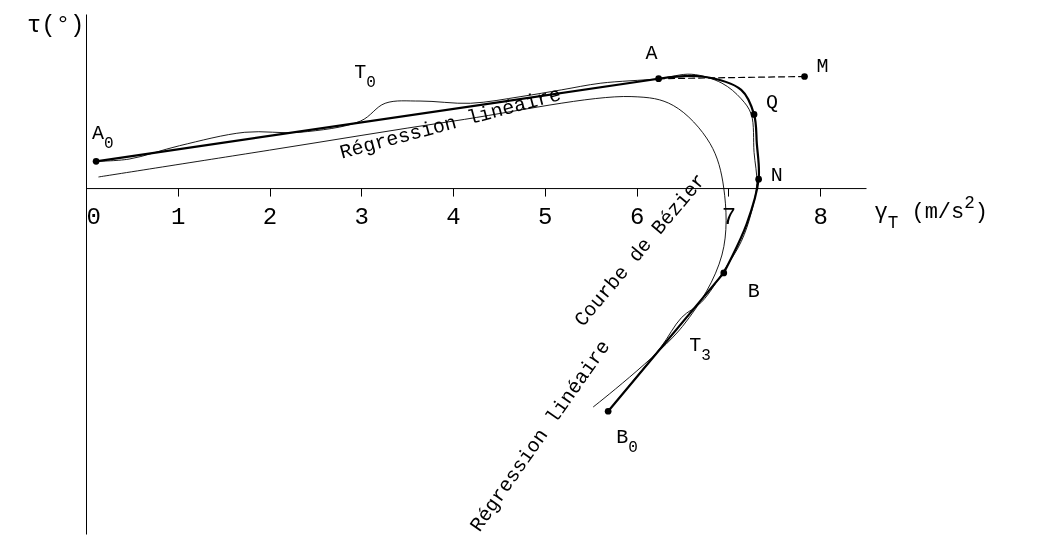 Image resolution: width=1053 pixels, height=542 pixels. What do you see at coordinates (627, 442) in the screenshot?
I see `annotation: B$_{0}$` at bounding box center [627, 442].